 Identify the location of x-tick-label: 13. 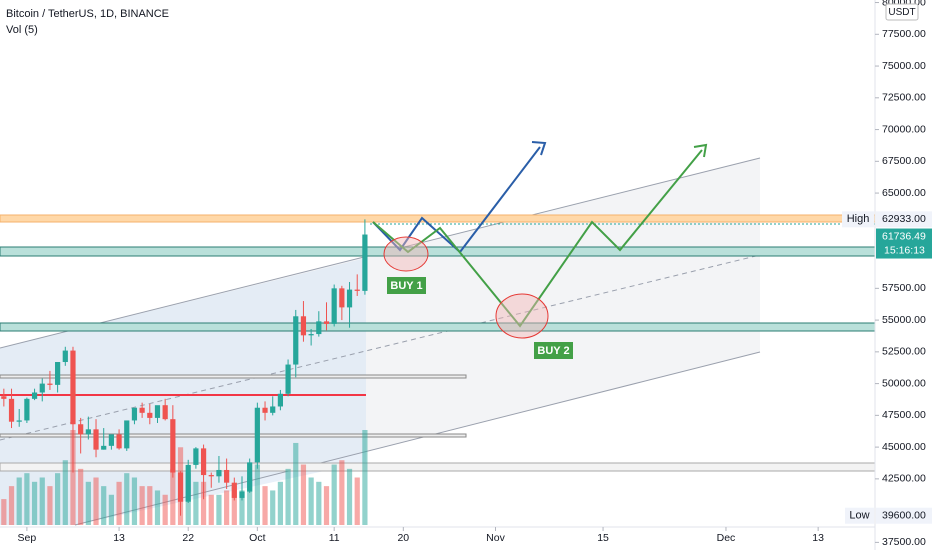
(818, 538).